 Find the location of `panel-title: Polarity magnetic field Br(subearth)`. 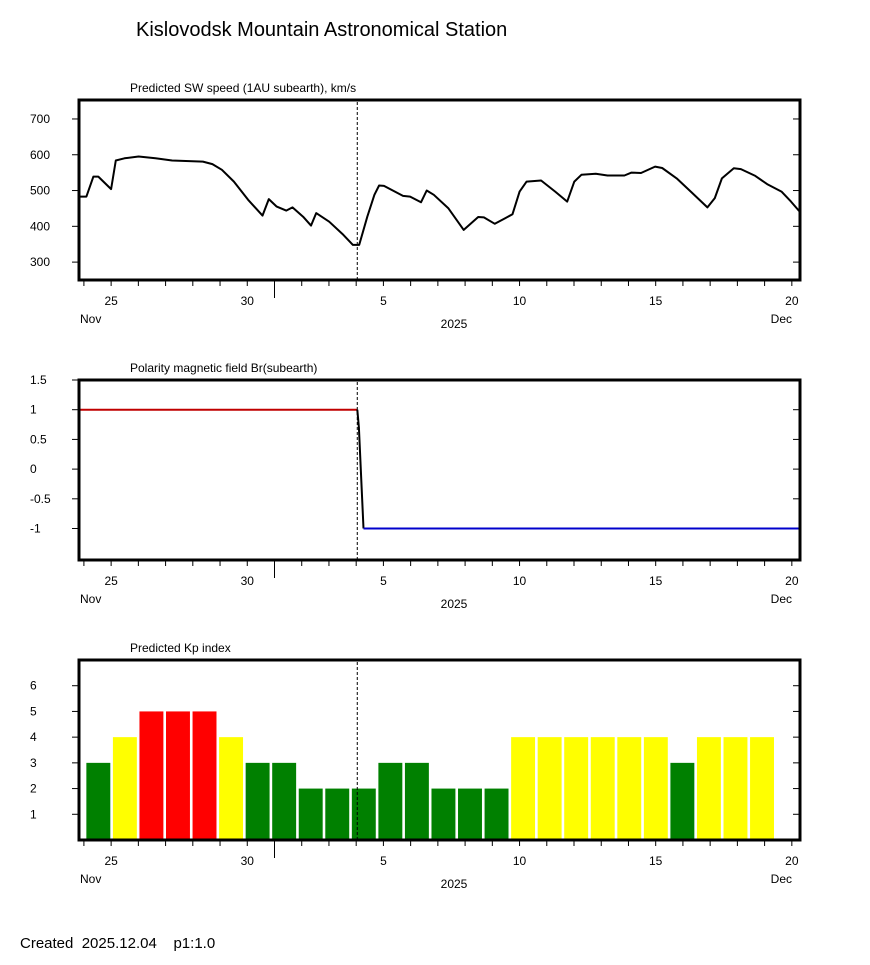

panel-title: Polarity magnetic field Br(subearth) is located at coordinates (223, 368).